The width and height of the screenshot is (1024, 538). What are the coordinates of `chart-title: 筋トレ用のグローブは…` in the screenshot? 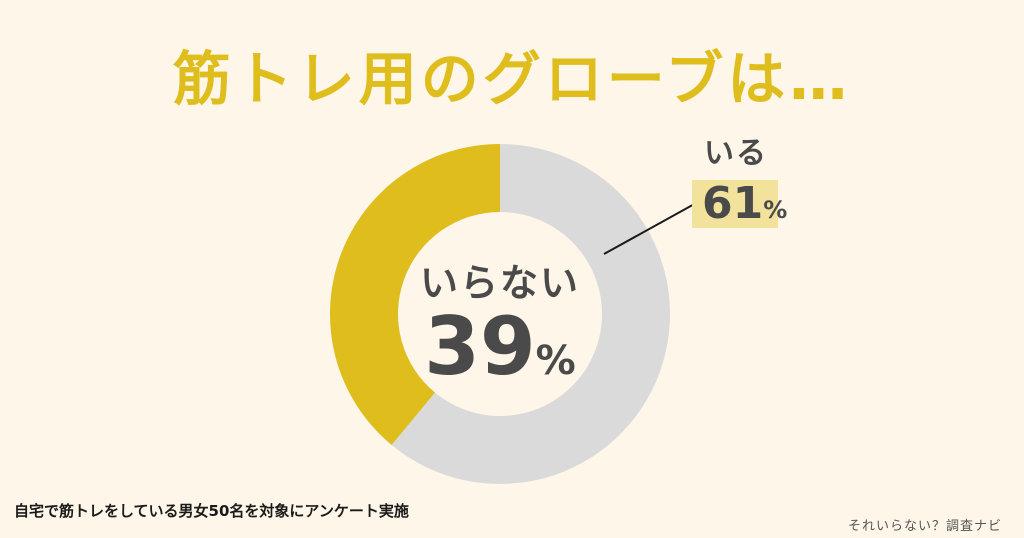 It's located at (512, 79).